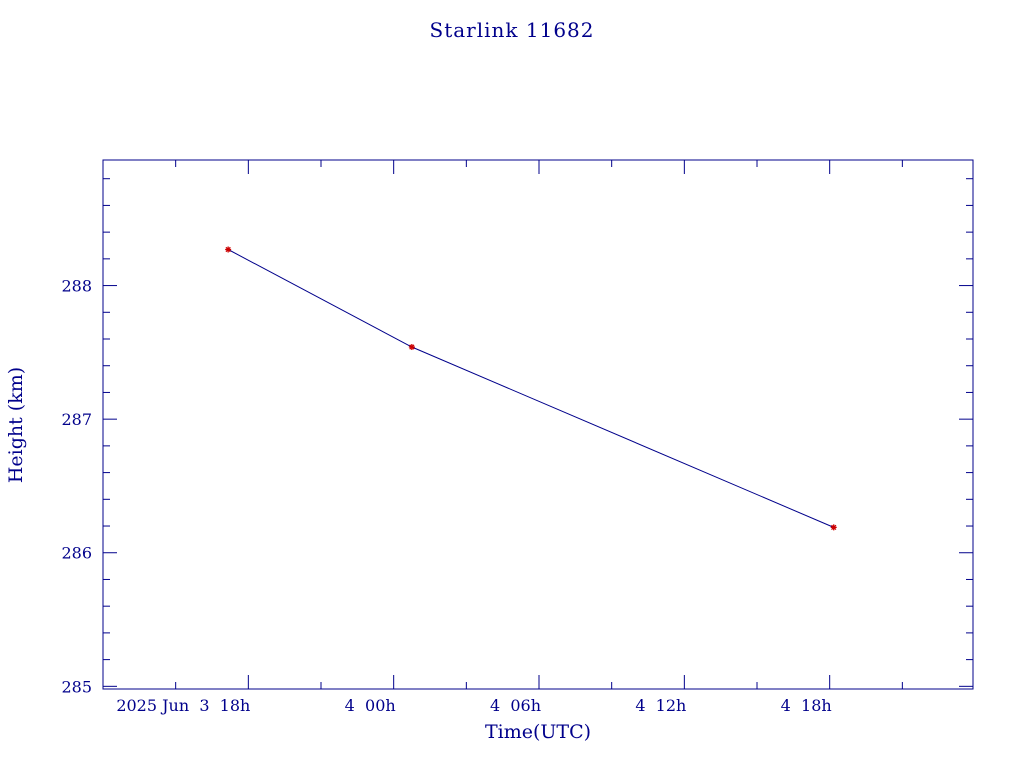 Image resolution: width=1024 pixels, height=768 pixels. I want to click on x-tick-label: 2025 Jun 3 18h, so click(183, 705).